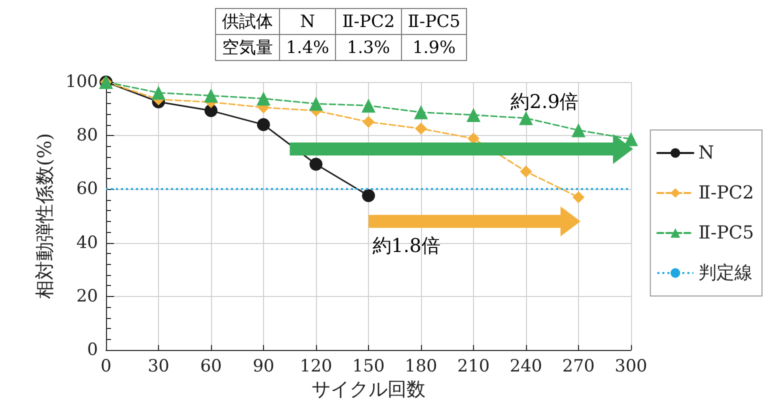 This screenshot has height=419, width=764. What do you see at coordinates (87, 189) in the screenshot?
I see `y-tick-label: 60` at bounding box center [87, 189].